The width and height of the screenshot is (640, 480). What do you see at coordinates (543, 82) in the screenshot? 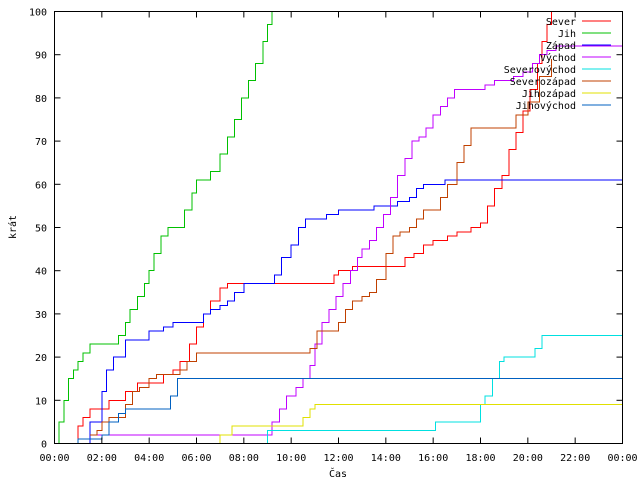
I see `legend-label: Severozápad` at bounding box center [543, 82].